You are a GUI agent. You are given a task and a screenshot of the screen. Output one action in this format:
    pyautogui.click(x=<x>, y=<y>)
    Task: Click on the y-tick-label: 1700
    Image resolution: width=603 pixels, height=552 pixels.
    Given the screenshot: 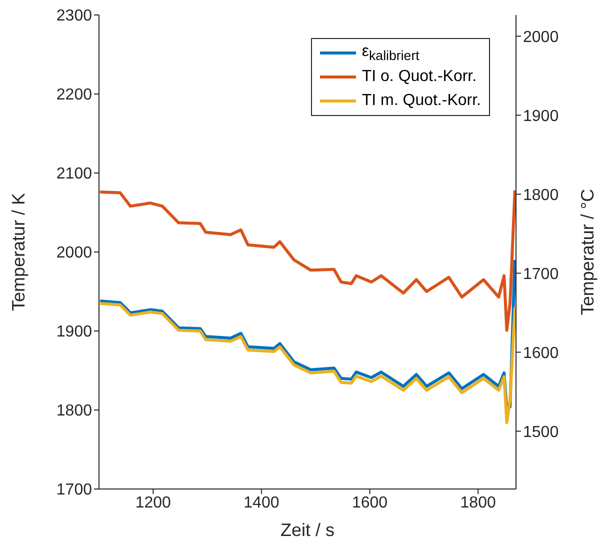 What is the action you would take?
    pyautogui.click(x=74, y=490)
    